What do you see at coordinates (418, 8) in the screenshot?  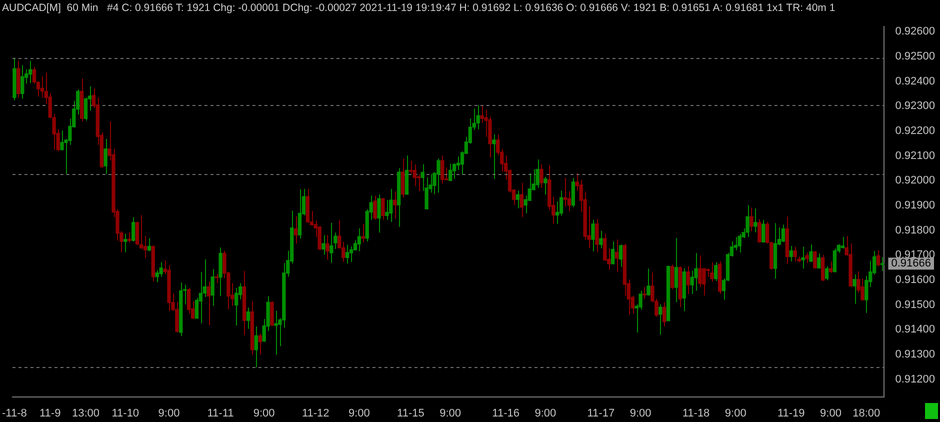 I see `chart-title: AUDCAD[M] 60 Min #4 C: 0.91666 T: 1921 Chg: -0.00001 DChg: -0.00027 2021-11-19 19:19:47 H: 0.91692 L: 0.91636 O: 0.91666 V: 1921 B: 0.91651 A: 0.91681 1x1 TR: 40m 1` at bounding box center [418, 8].